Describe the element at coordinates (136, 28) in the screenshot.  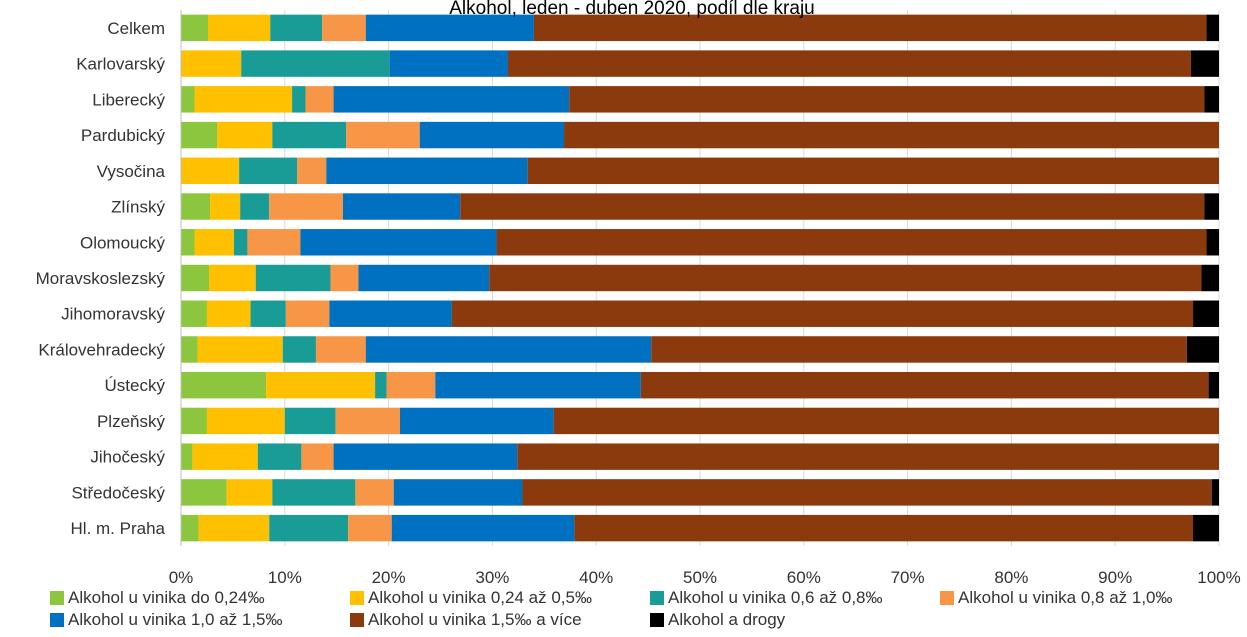
I see `category-label: Celkem` at that location.